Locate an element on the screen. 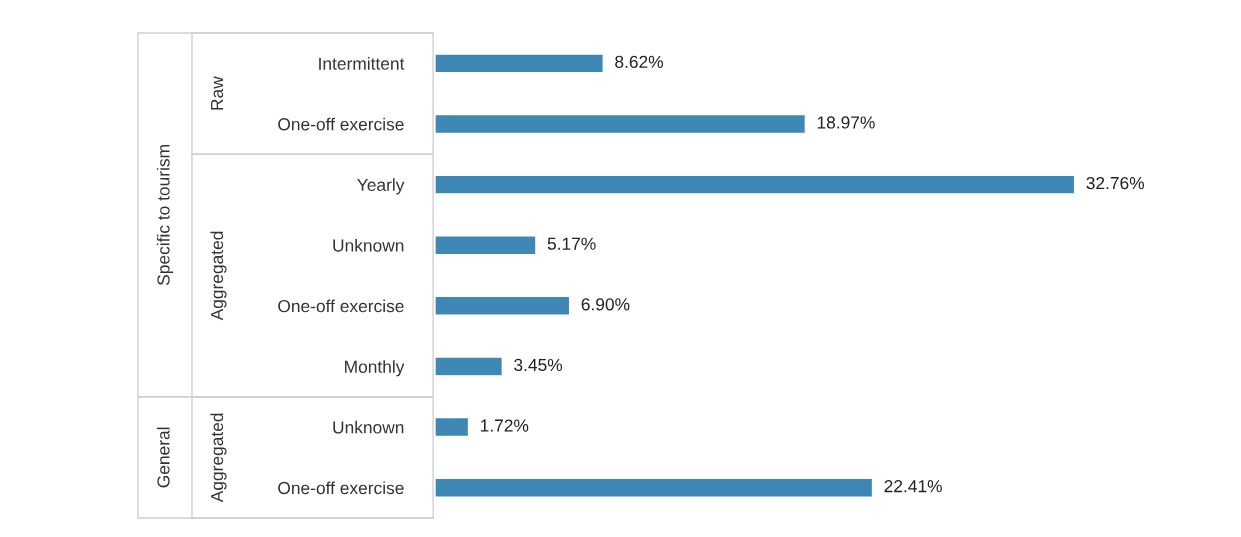 The width and height of the screenshot is (1241, 537). y-tick-label: Yearly is located at coordinates (381, 186).